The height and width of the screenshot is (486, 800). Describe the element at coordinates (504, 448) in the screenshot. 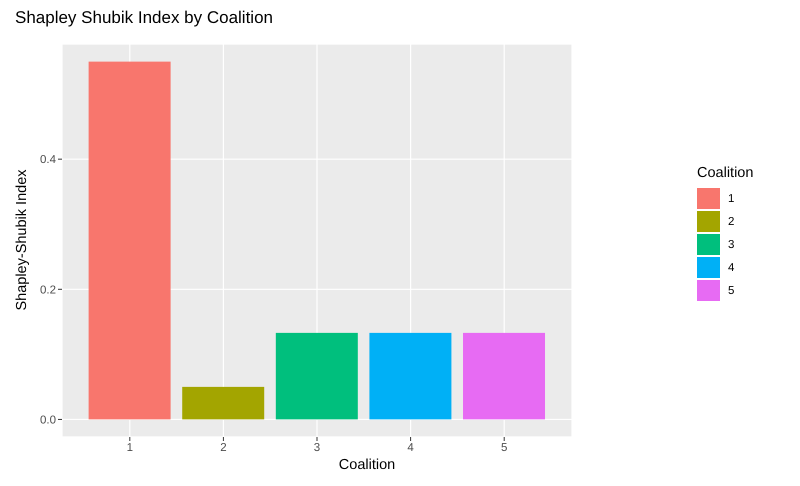

I see `x-tick-label: 5` at that location.